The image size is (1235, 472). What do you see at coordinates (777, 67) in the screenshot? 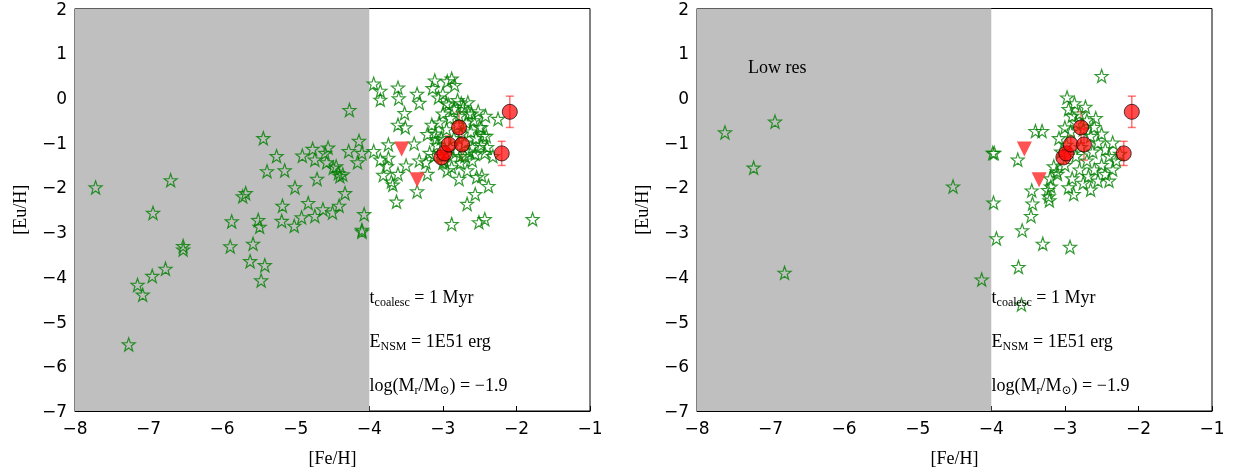
I see `annotation: Low res` at bounding box center [777, 67].